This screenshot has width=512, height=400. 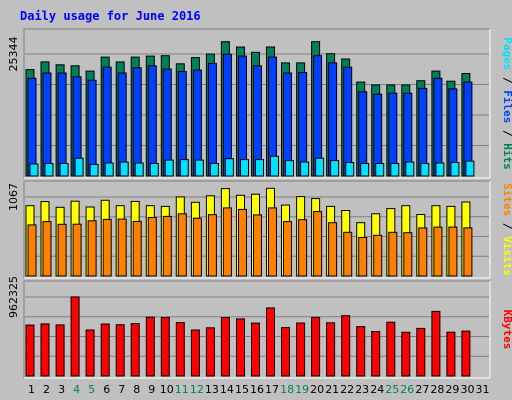 I want to click on x-tick-label: 22, so click(x=347, y=389).